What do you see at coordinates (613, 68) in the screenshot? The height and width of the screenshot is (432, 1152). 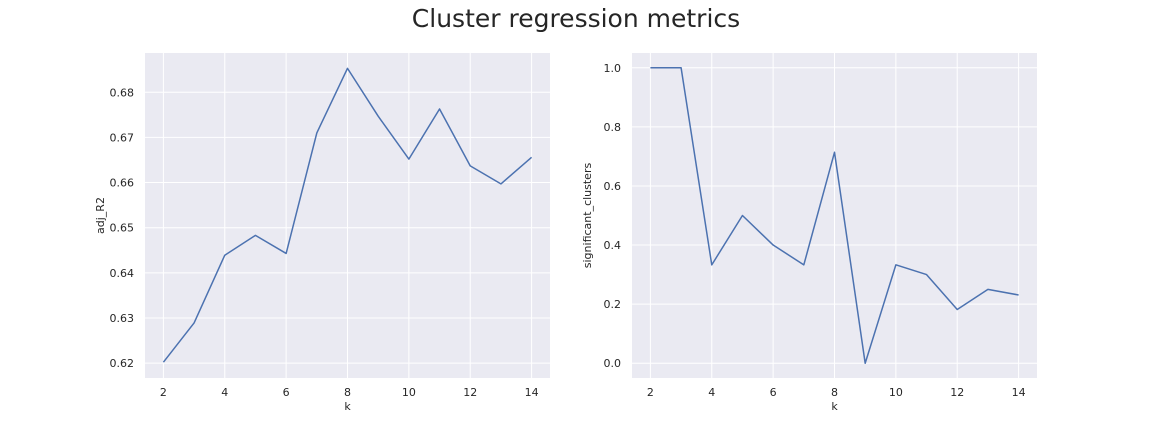 I see `chart2-y-tick-label: 1.0` at bounding box center [613, 68].